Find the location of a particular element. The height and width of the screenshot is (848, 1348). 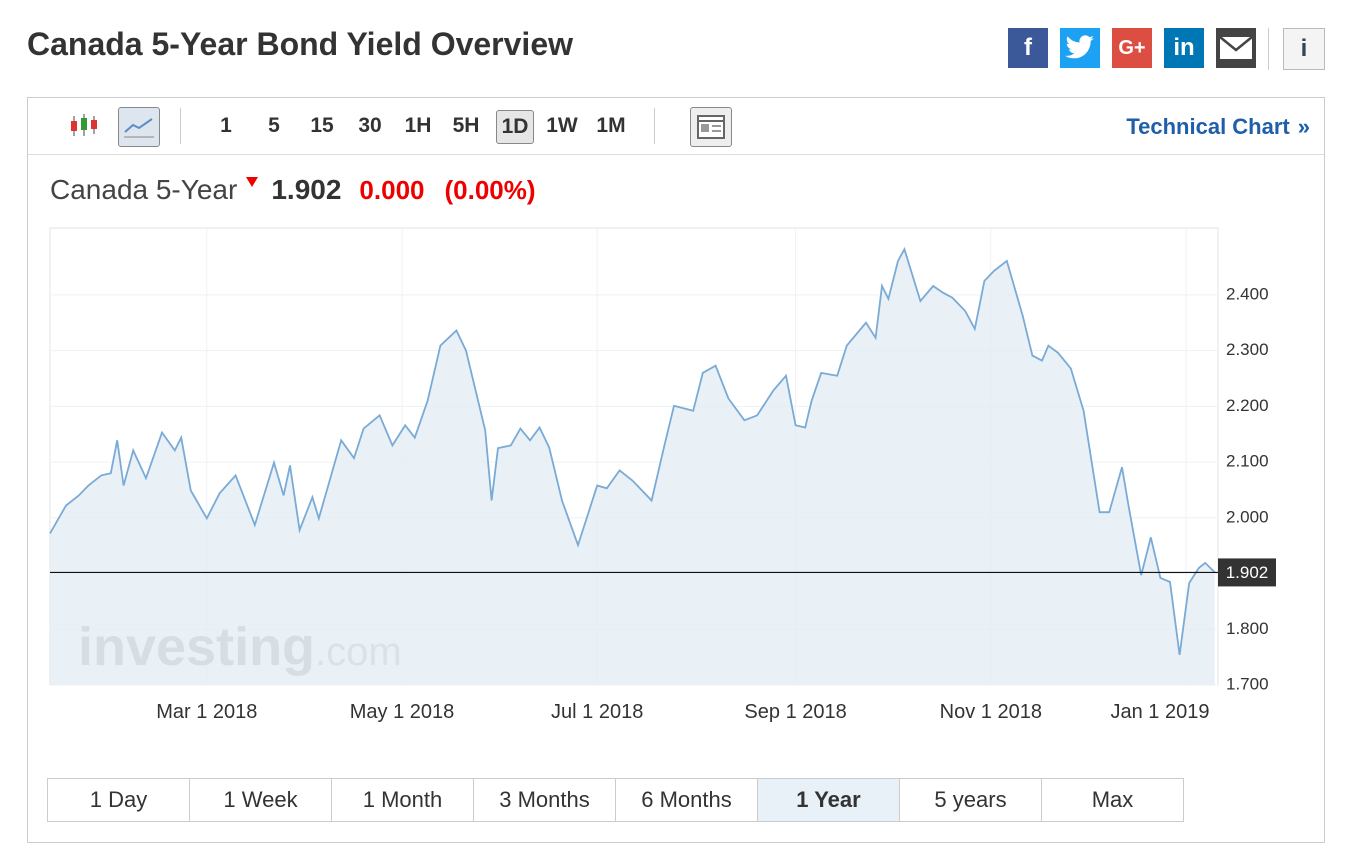

last-price: 1.902 is located at coordinates (306, 189).